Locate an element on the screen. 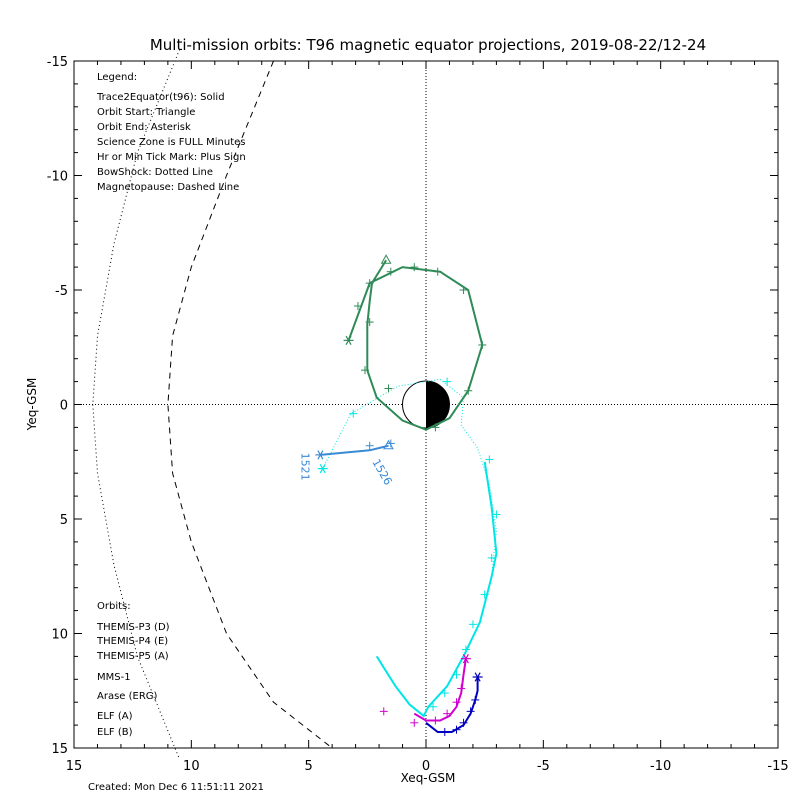 The width and height of the screenshot is (800, 800). y-tick-label: -10 is located at coordinates (57, 177).